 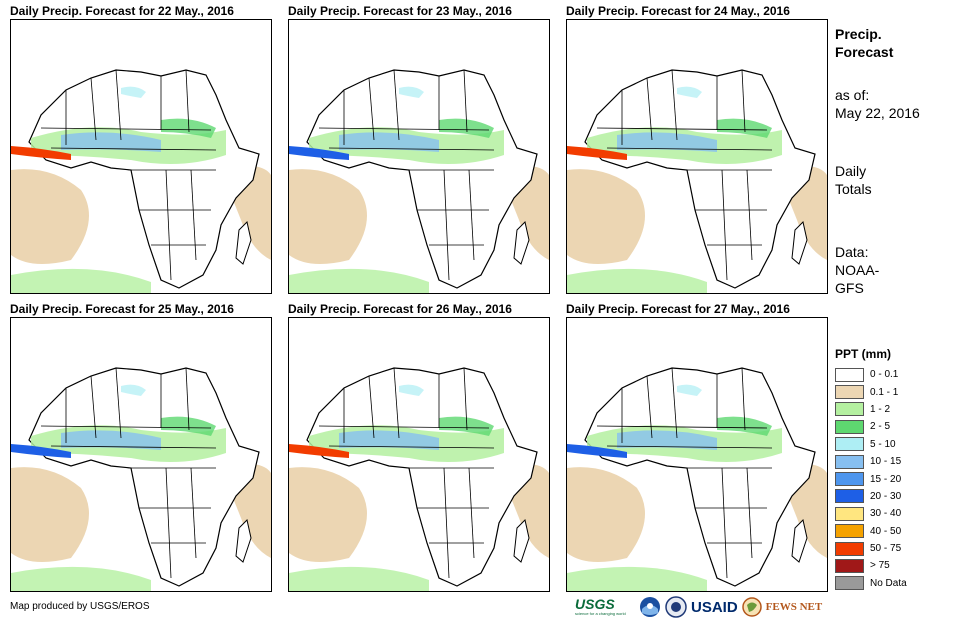 I want to click on panel-title: Daily Precip. Forecast for 22 May., 2016, so click(x=122, y=11).